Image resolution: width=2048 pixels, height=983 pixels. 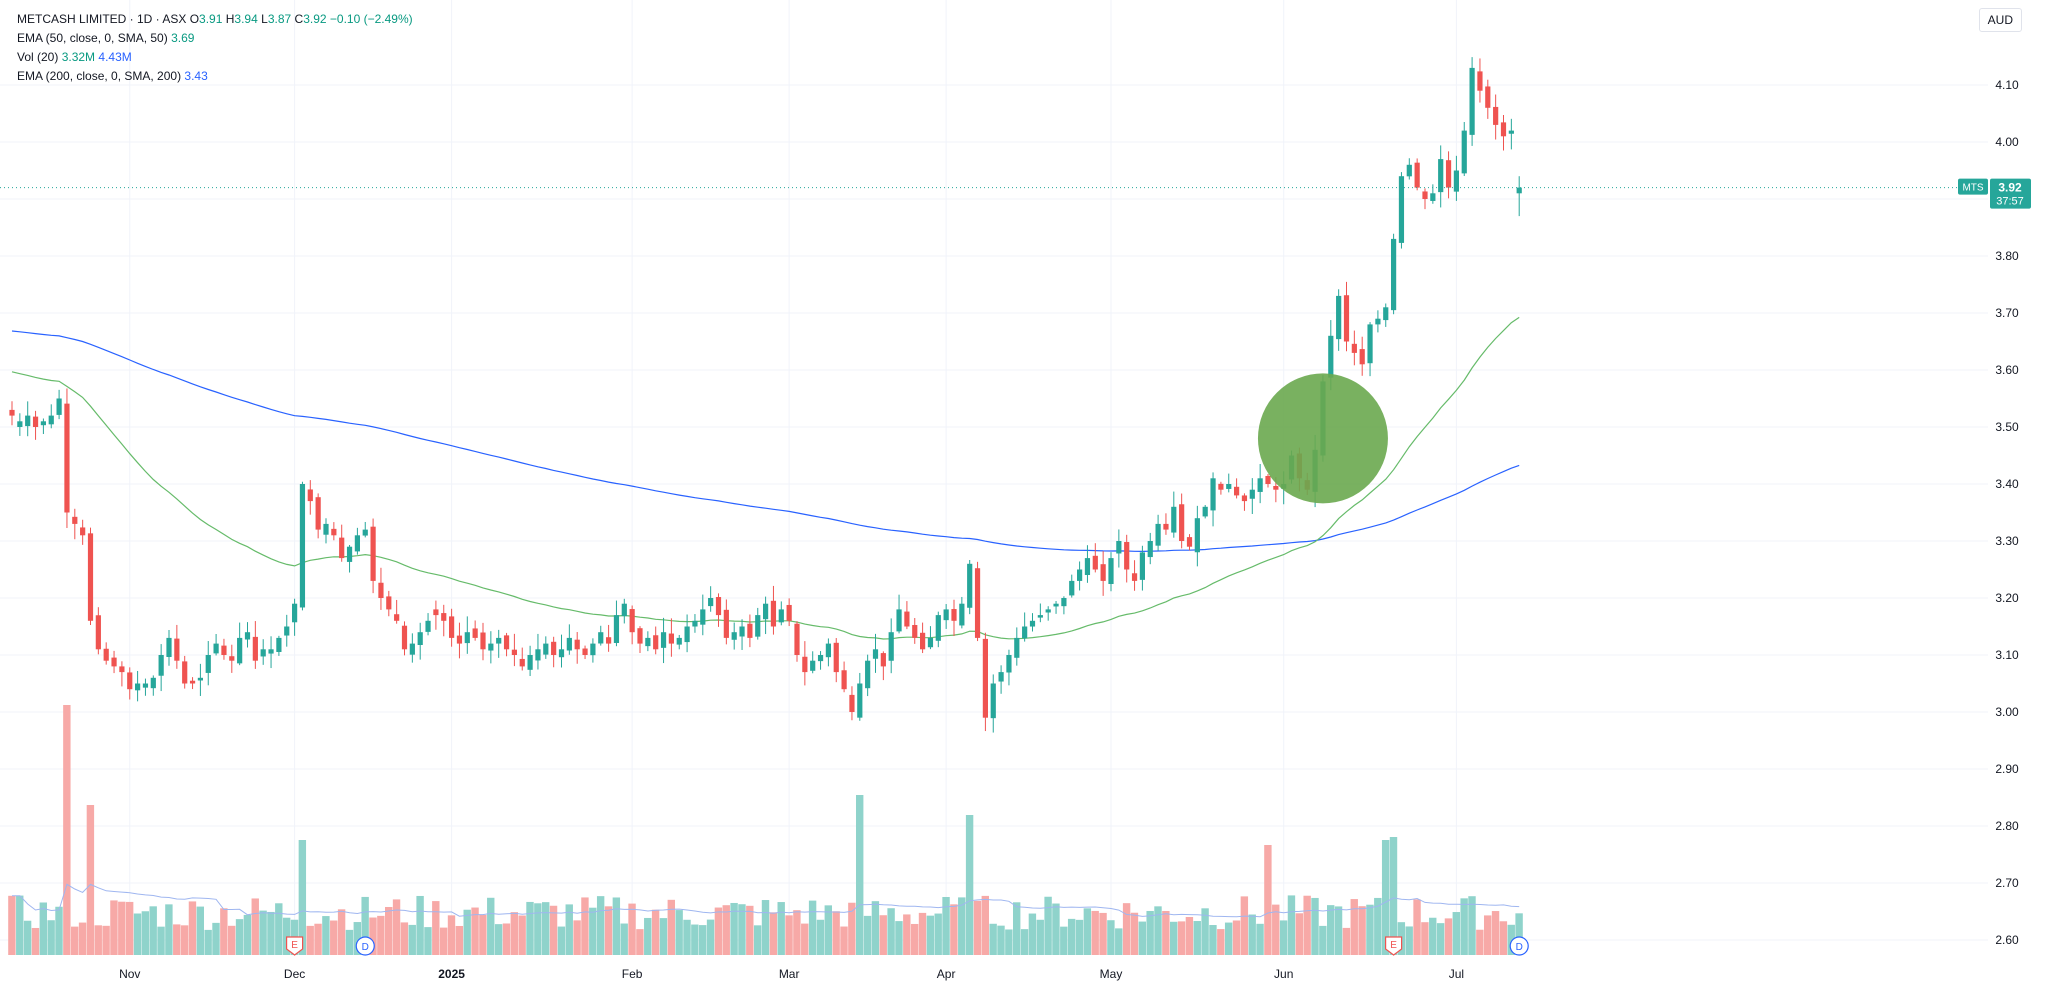 What do you see at coordinates (2007, 370) in the screenshot?
I see `price-tick-label: 3.60` at bounding box center [2007, 370].